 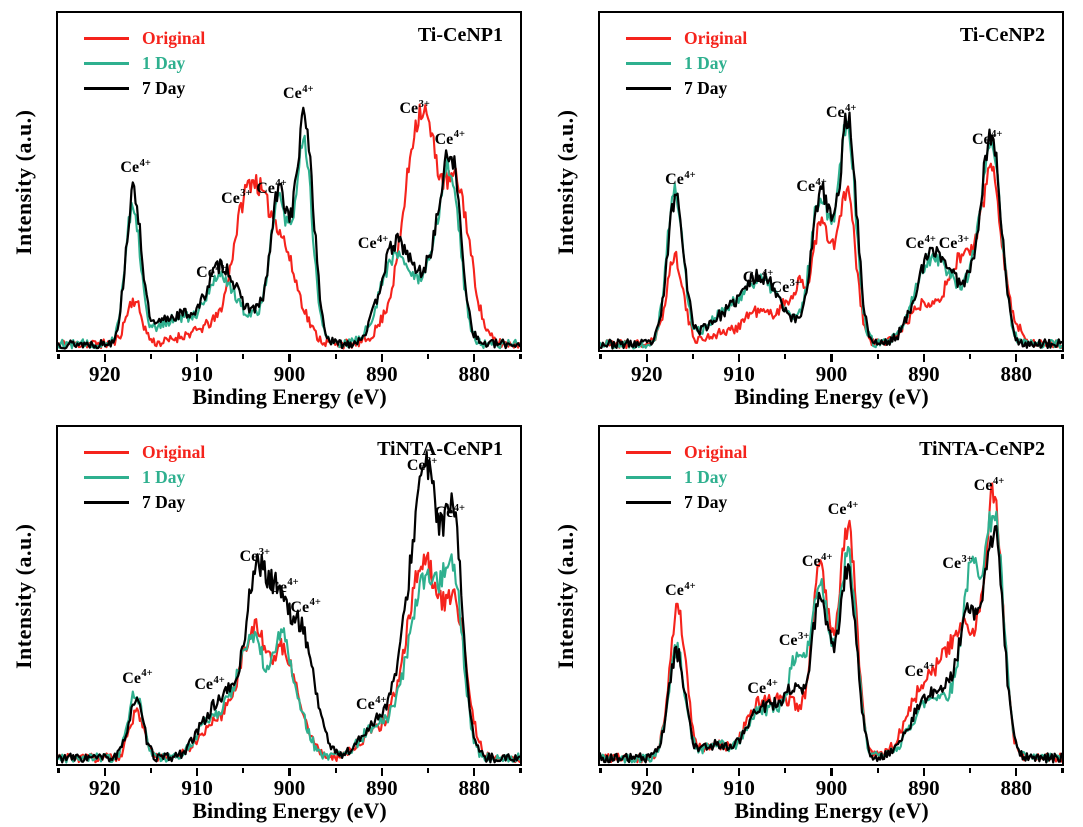 I want to click on legend-item-7day: 7 Day, so click(x=686, y=502).